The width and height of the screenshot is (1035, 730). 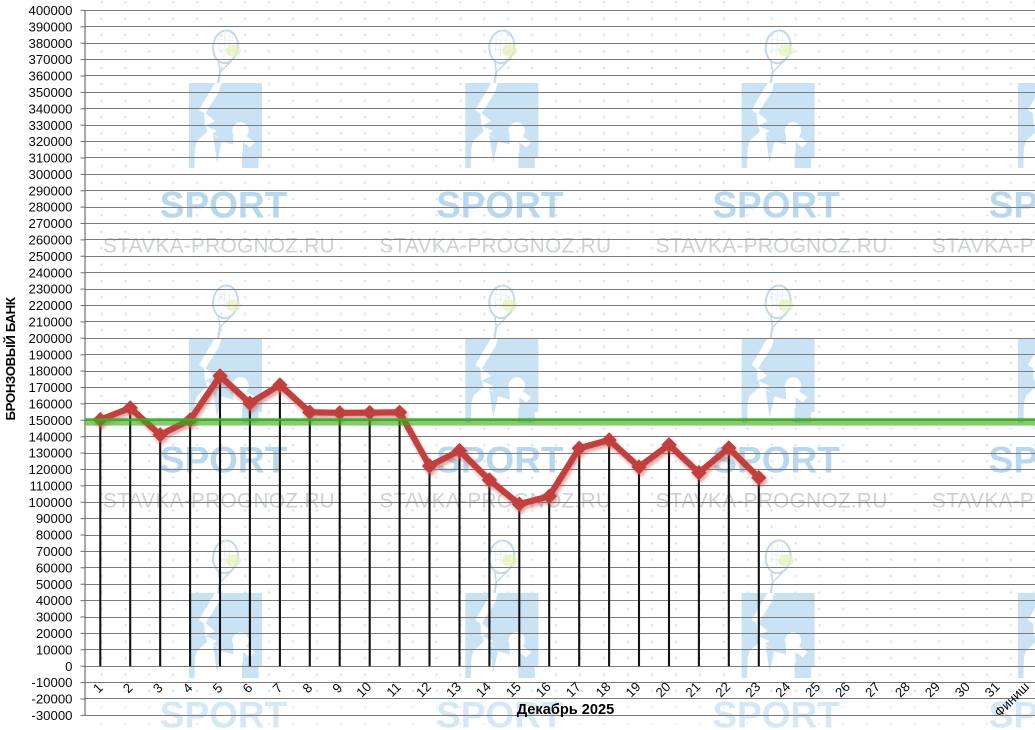 I want to click on svg-text: 160000, so click(x=50, y=404).